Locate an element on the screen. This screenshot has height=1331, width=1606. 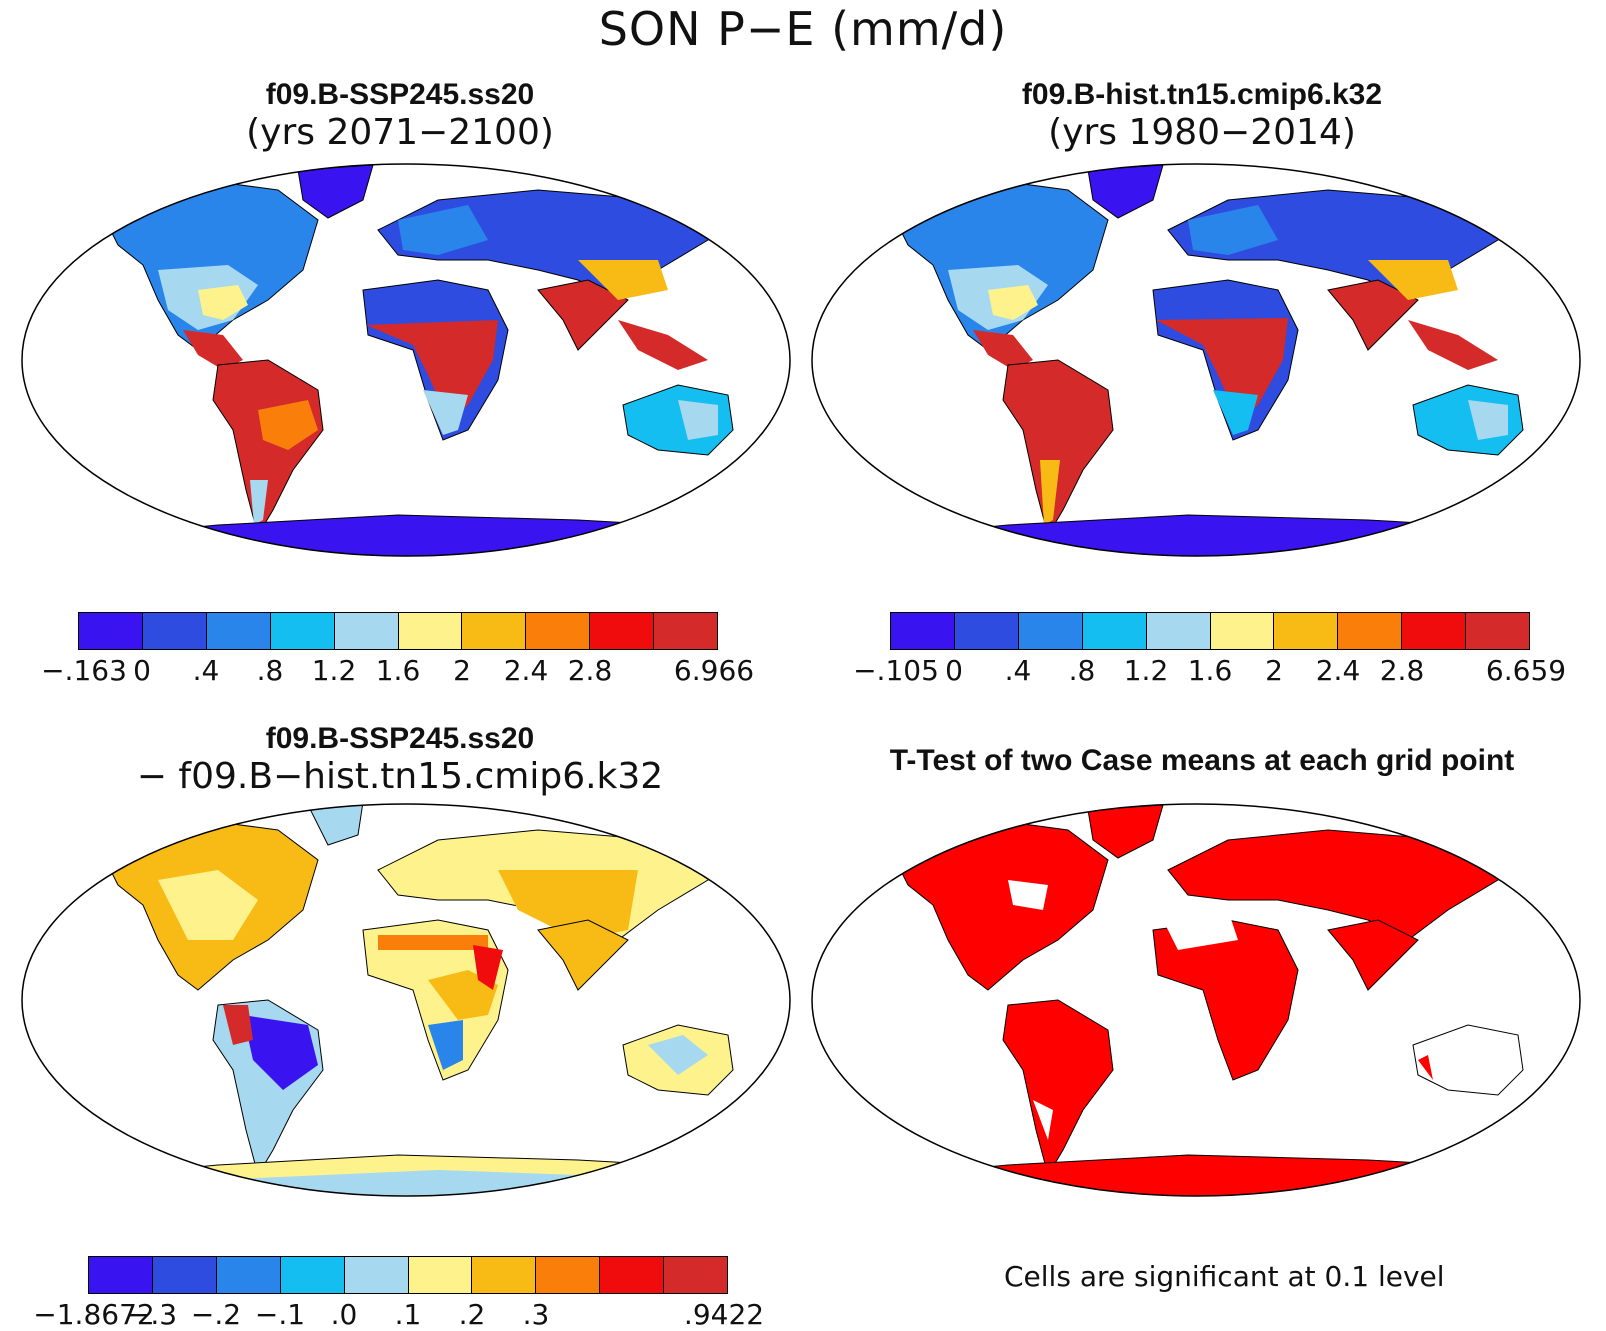
map-top-left is located at coordinates (406, 360).